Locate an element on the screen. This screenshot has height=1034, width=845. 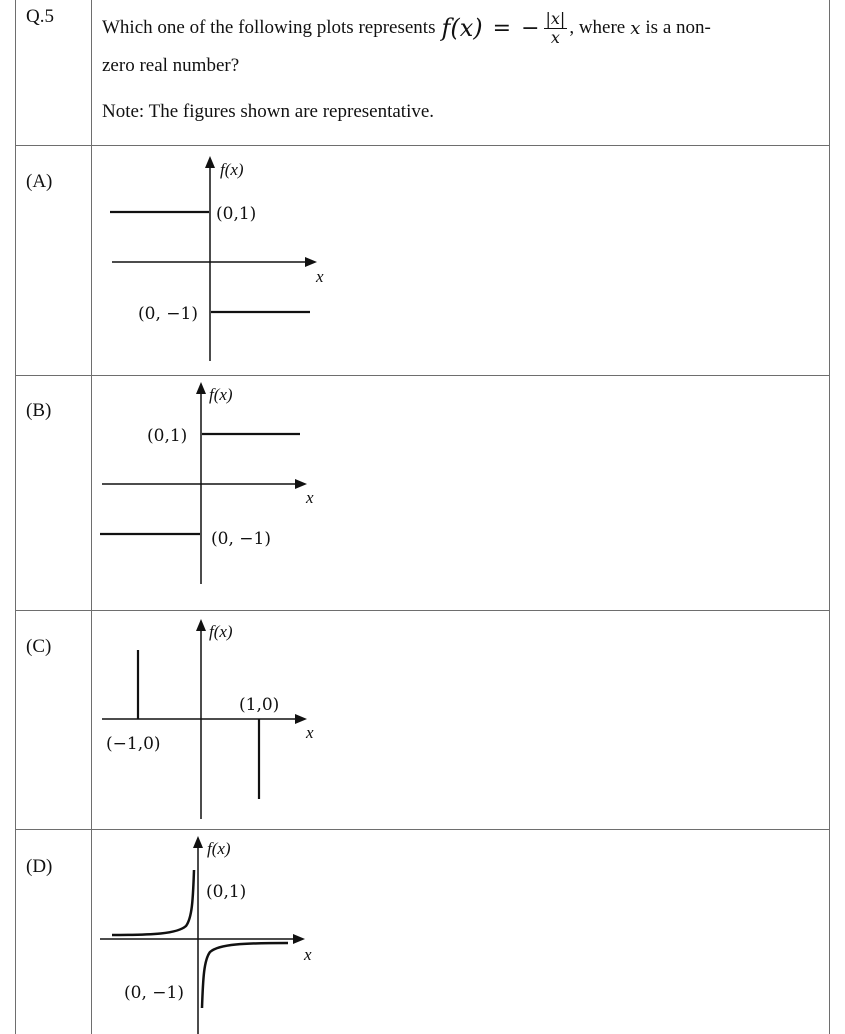
row-divider-c is located at coordinates (422, 829).